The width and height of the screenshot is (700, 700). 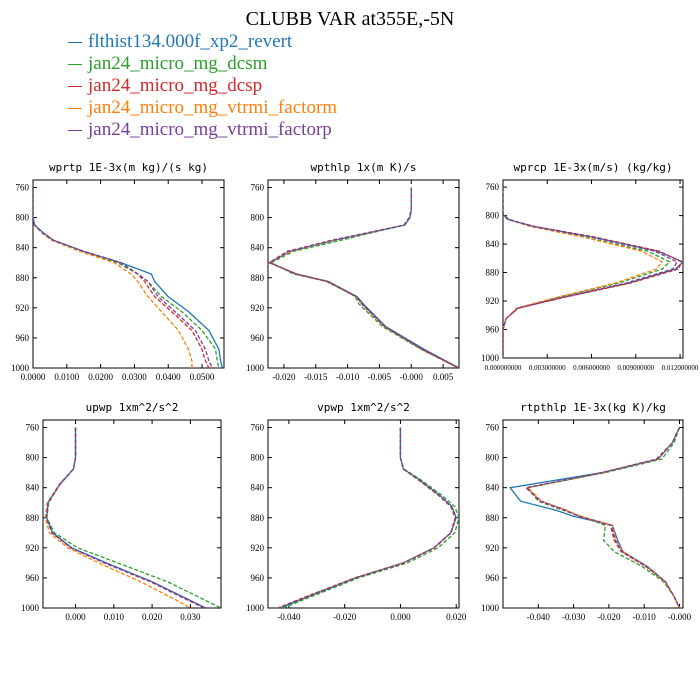 What do you see at coordinates (202, 108) in the screenshot?
I see `legend-item: jan24_micro_mg_vtrmi_factorm` at bounding box center [202, 108].